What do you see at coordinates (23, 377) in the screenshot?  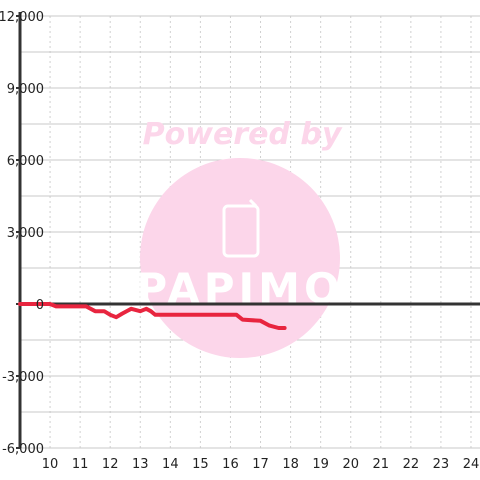 I see `y-tick-label: -3,000` at bounding box center [23, 377].